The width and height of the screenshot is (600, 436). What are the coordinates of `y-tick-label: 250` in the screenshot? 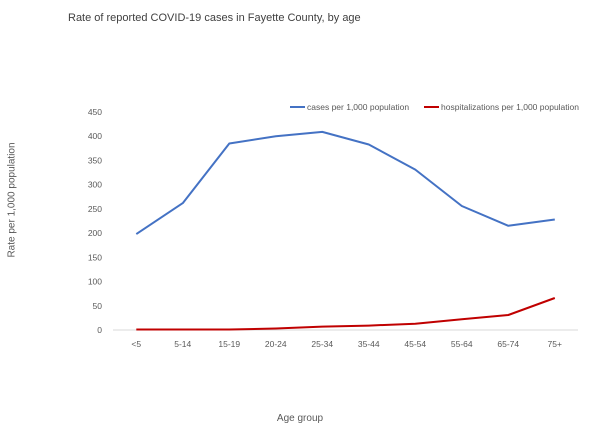 It's located at (95, 209).